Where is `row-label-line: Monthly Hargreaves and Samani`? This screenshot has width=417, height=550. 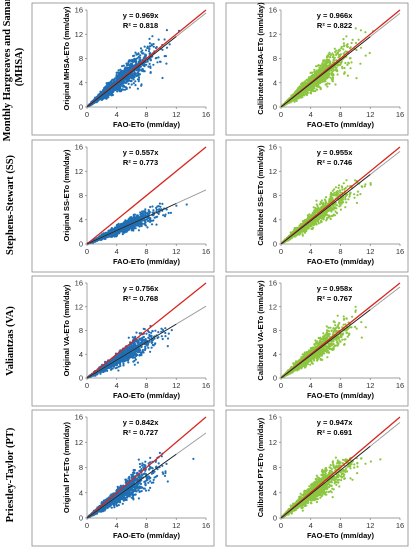 row-label-line: Monthly Hargreaves and Samani is located at coordinates (7, 70).